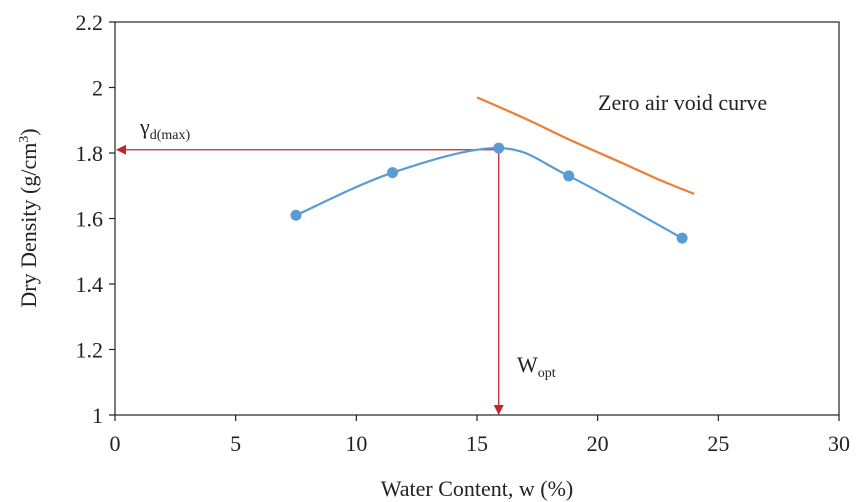 The height and width of the screenshot is (502, 861). What do you see at coordinates (90, 153) in the screenshot?
I see `y-tick-label: 1.8` at bounding box center [90, 153].